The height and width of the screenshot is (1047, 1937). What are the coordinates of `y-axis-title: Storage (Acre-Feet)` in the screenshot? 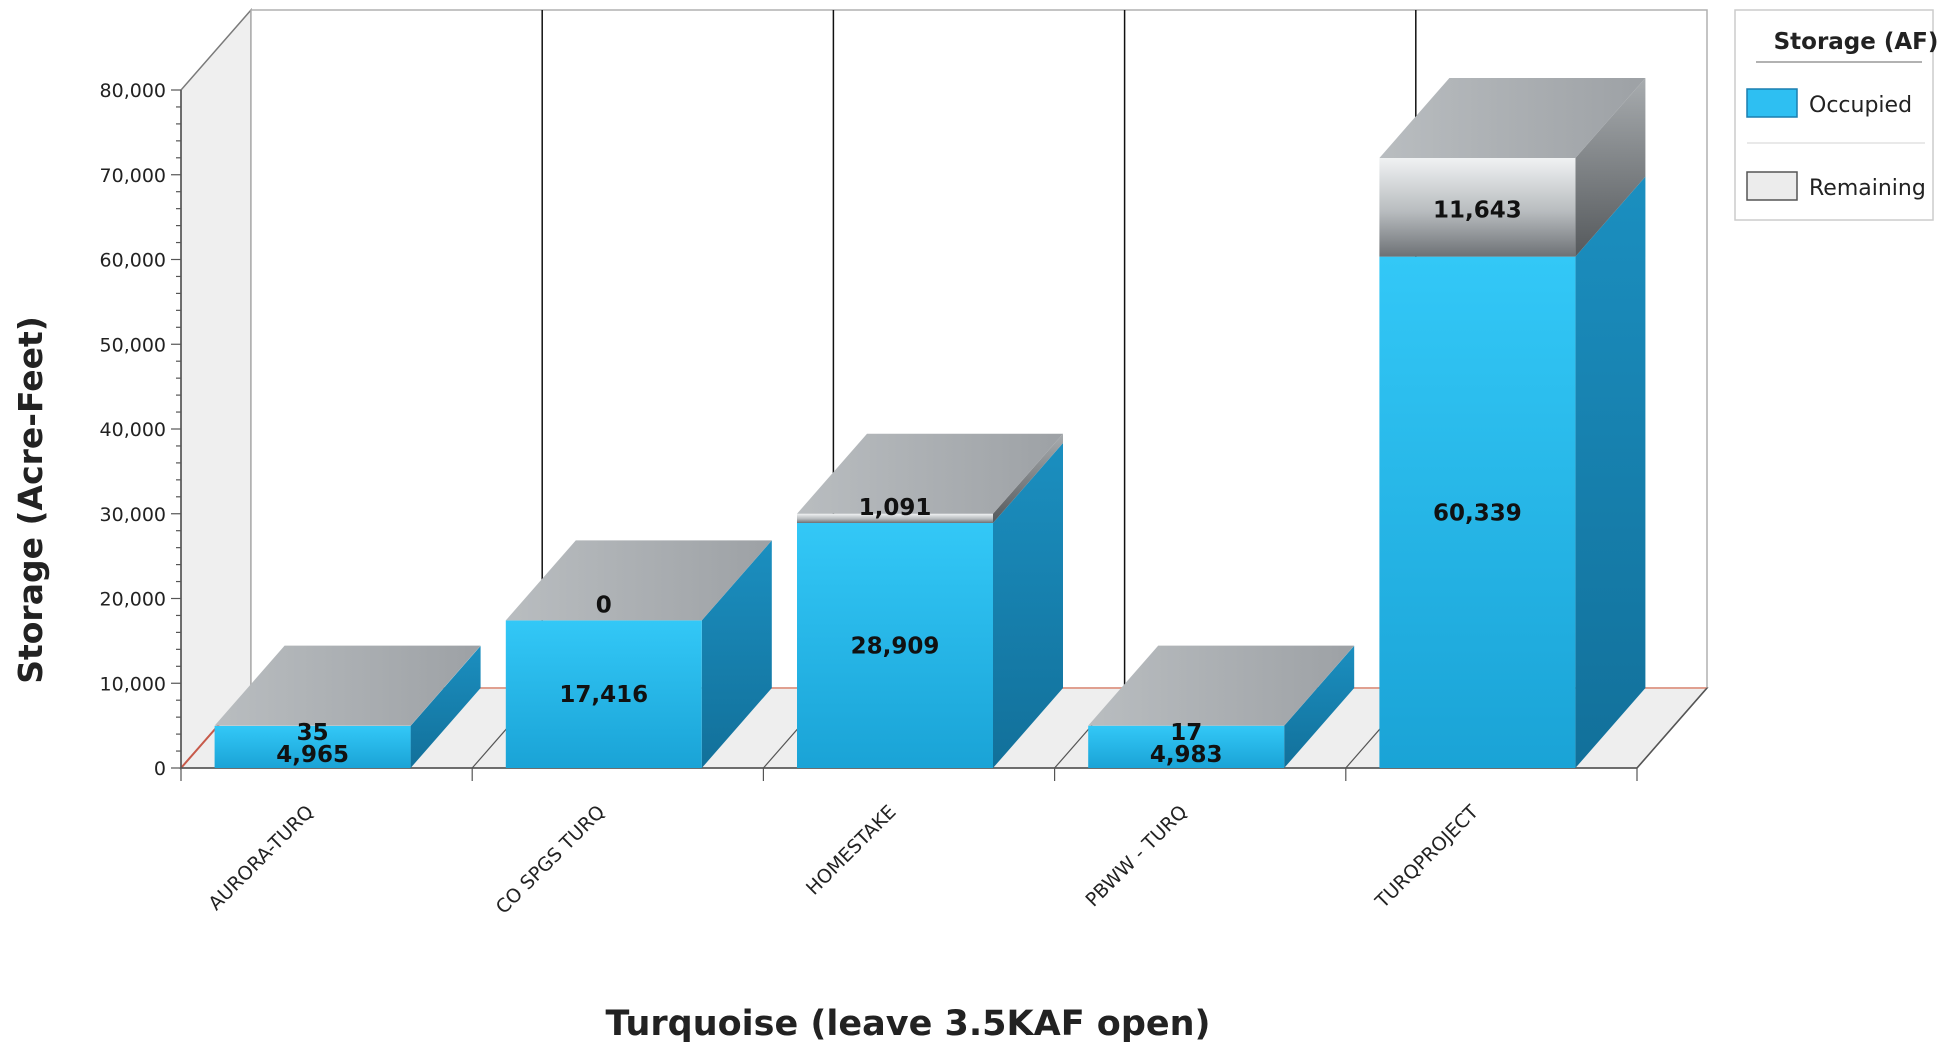 It's located at (30, 500).